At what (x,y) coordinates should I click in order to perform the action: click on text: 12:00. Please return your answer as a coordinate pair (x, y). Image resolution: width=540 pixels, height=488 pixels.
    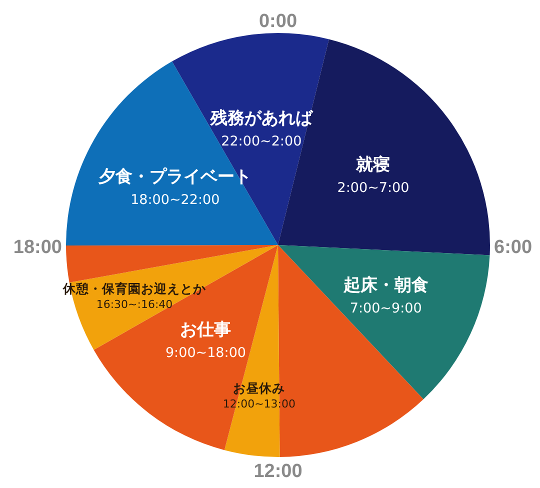
    Looking at the image, I should click on (278, 471).